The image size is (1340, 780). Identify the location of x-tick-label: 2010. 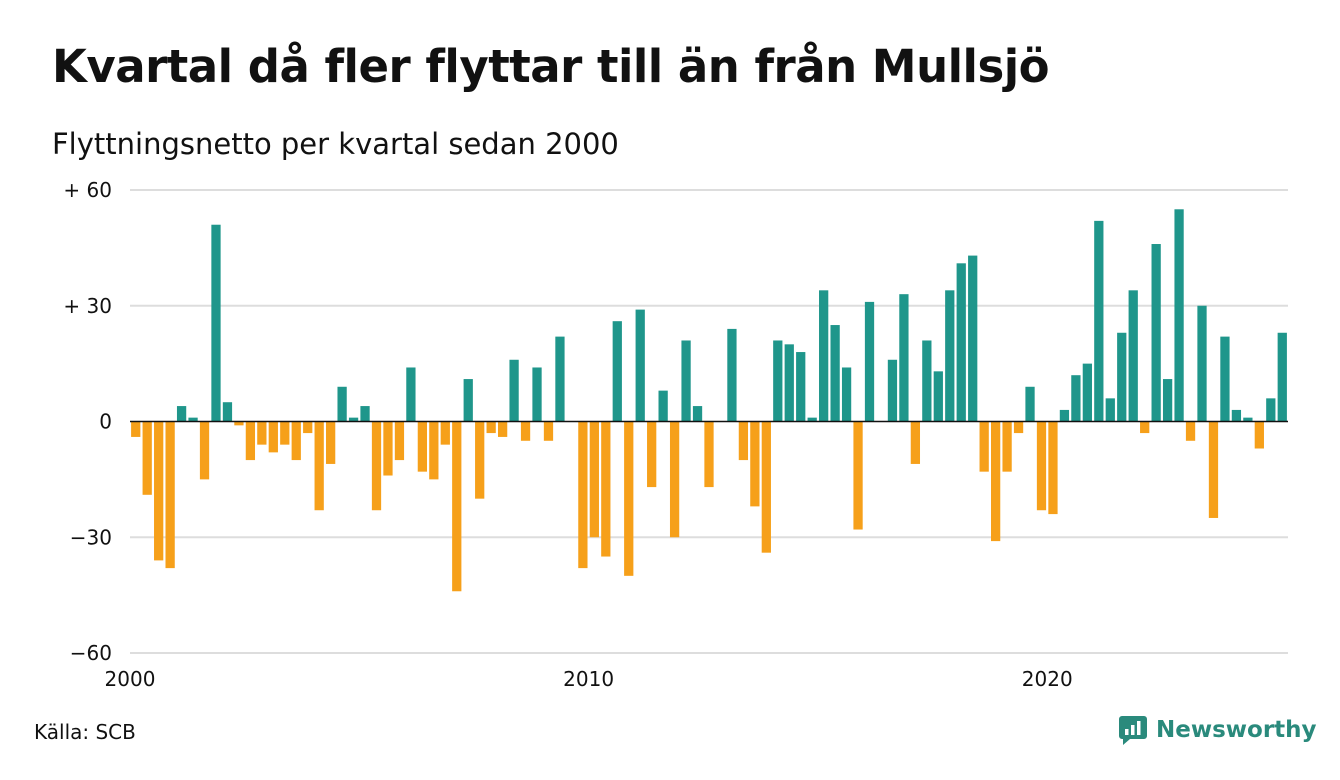
(588, 679).